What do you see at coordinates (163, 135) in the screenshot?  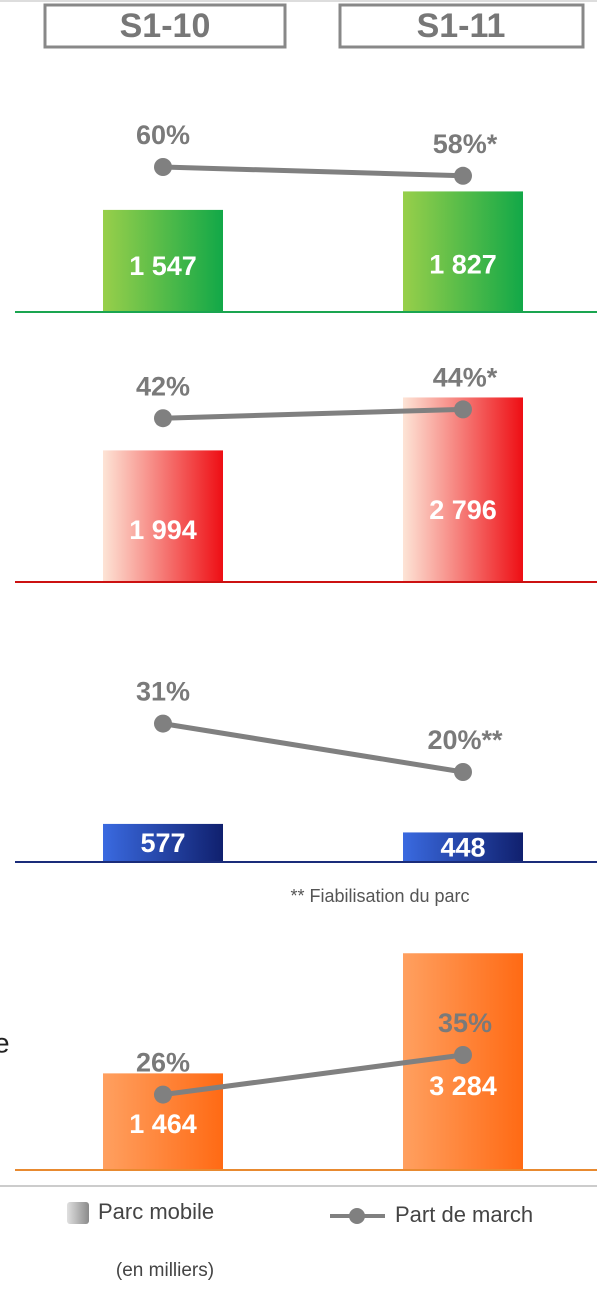 I see `line-value-label: 60%` at bounding box center [163, 135].